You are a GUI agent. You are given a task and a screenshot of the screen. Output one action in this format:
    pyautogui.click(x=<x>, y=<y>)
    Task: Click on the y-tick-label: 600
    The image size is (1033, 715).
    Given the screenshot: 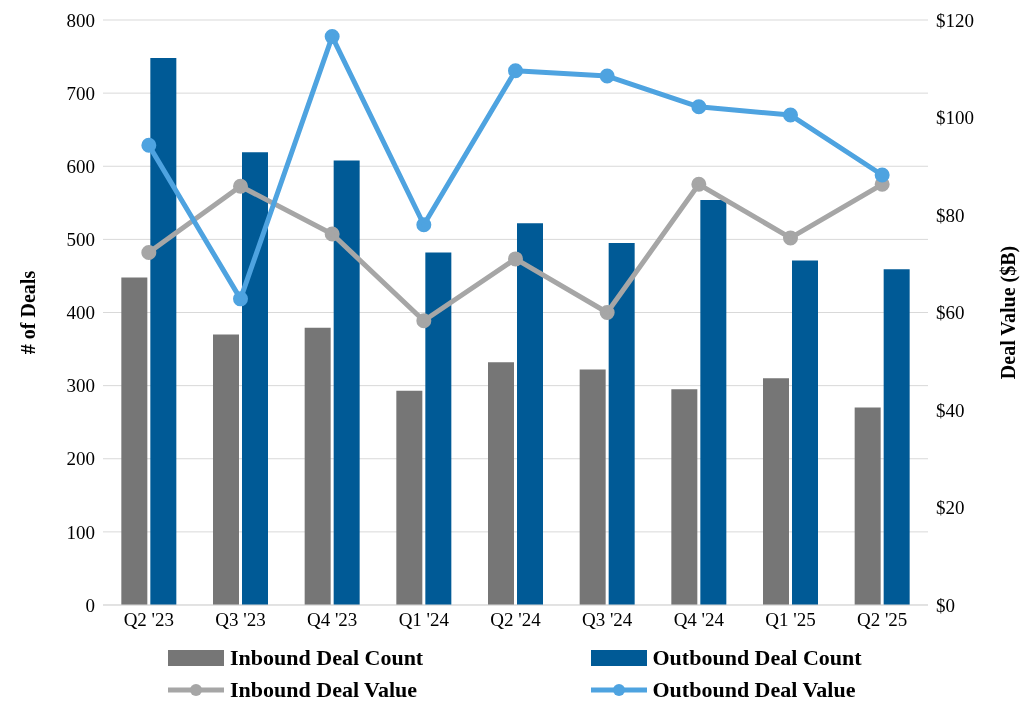 What is the action you would take?
    pyautogui.click(x=80, y=166)
    